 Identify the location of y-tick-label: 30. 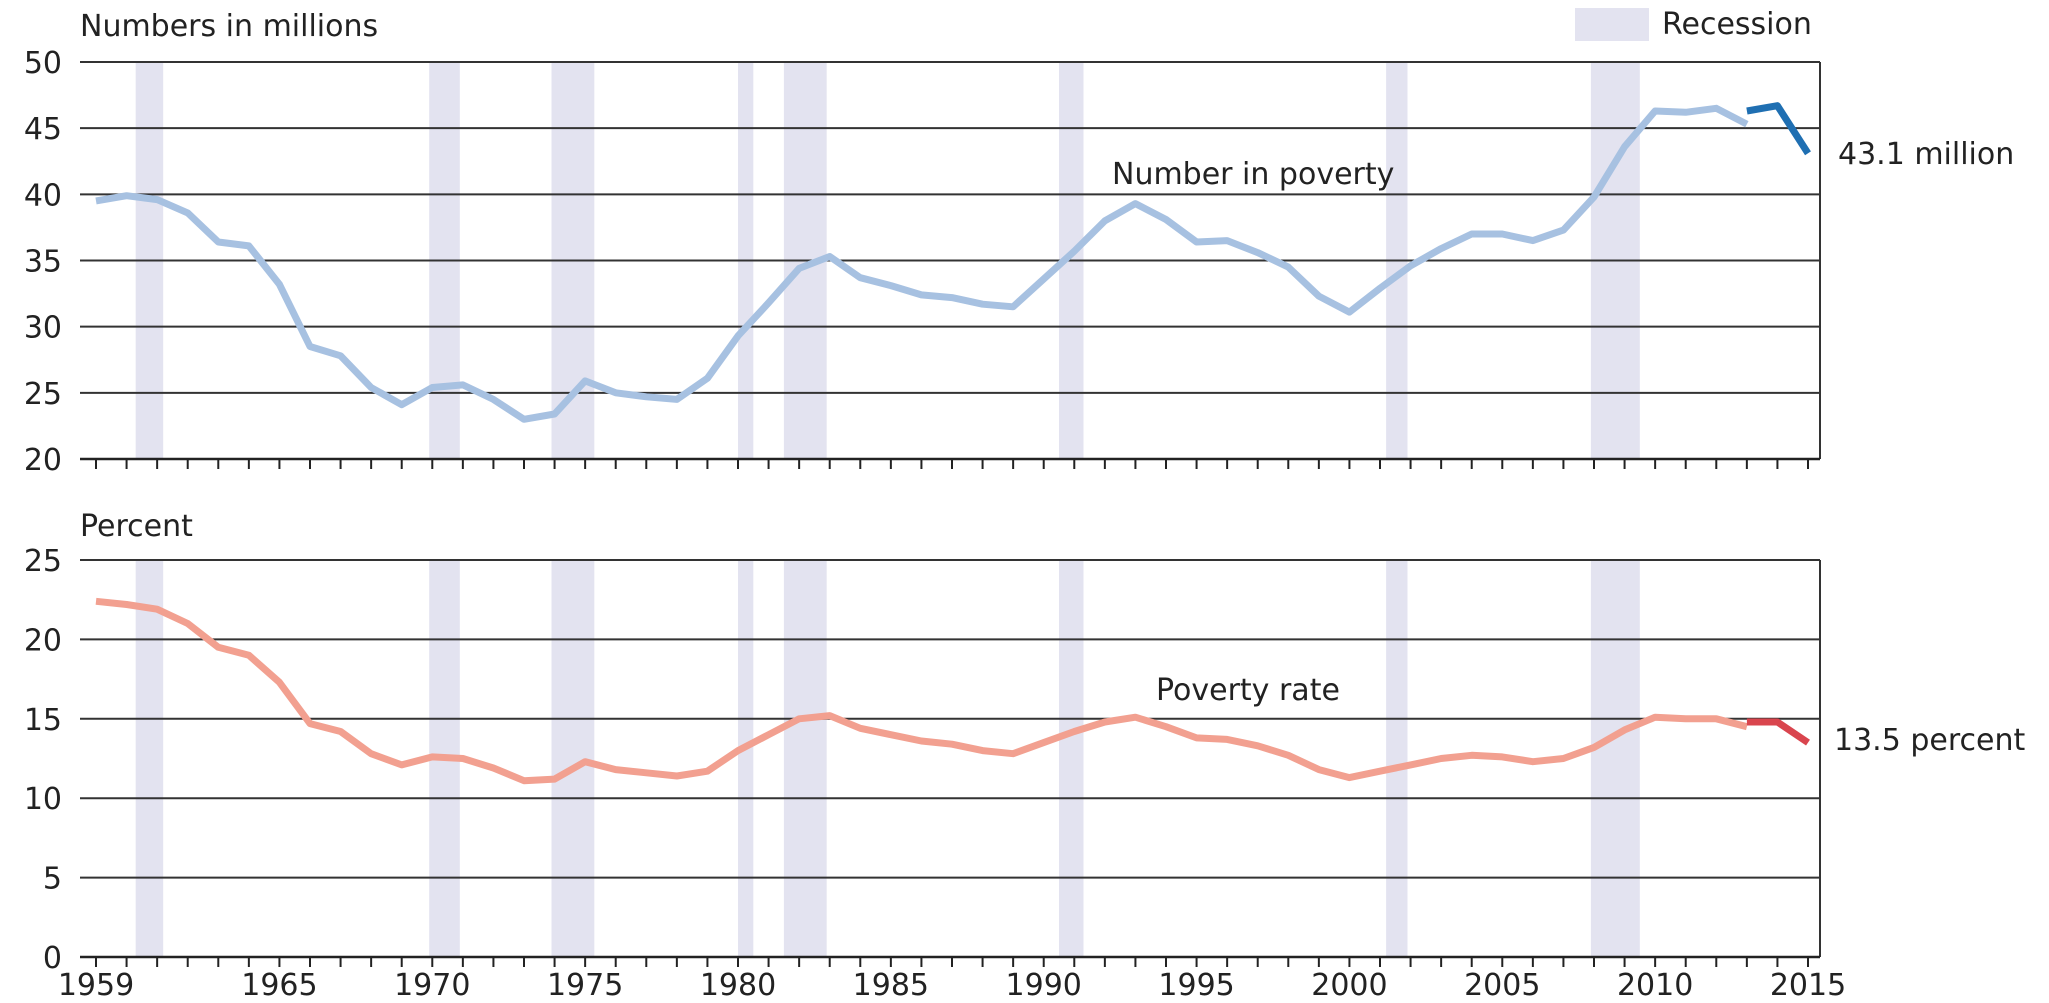
(43, 328).